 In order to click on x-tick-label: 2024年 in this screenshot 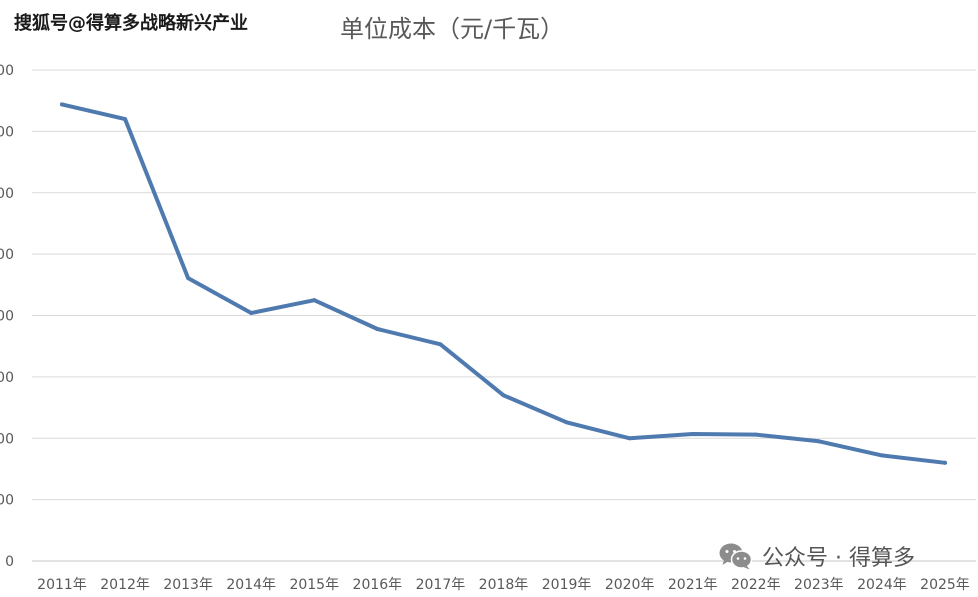, I will do `click(882, 585)`.